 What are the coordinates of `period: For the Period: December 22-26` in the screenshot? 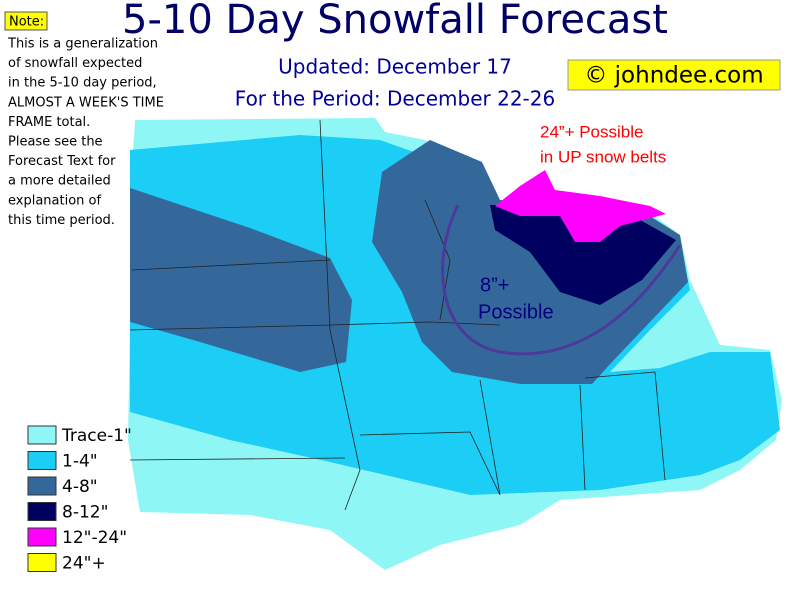 It's located at (395, 99).